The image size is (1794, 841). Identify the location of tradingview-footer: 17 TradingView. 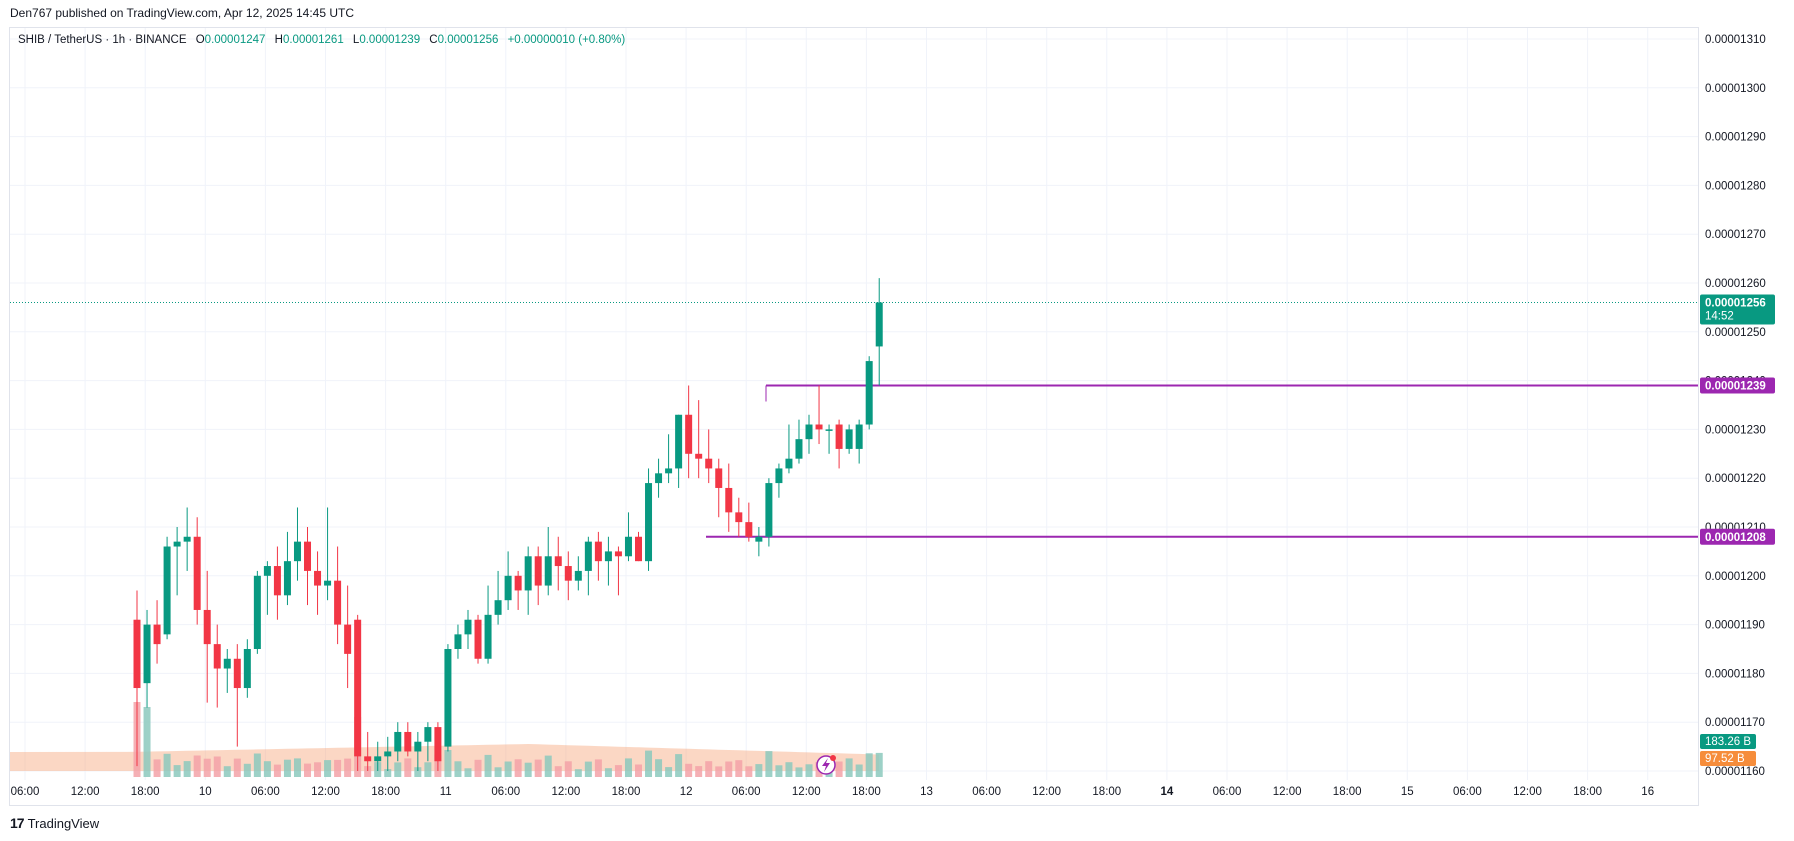
(54, 823).